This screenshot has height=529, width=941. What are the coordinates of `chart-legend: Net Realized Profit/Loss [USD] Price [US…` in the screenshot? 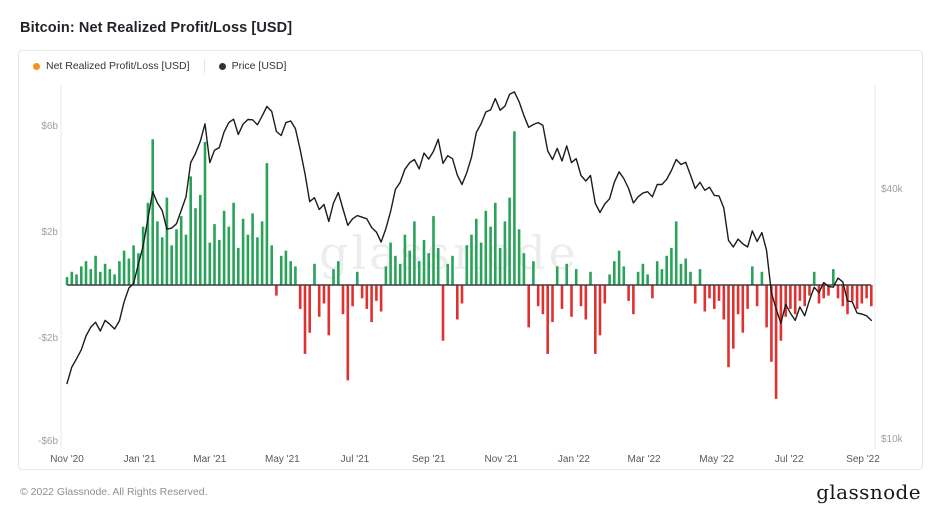 It's located at (470, 66).